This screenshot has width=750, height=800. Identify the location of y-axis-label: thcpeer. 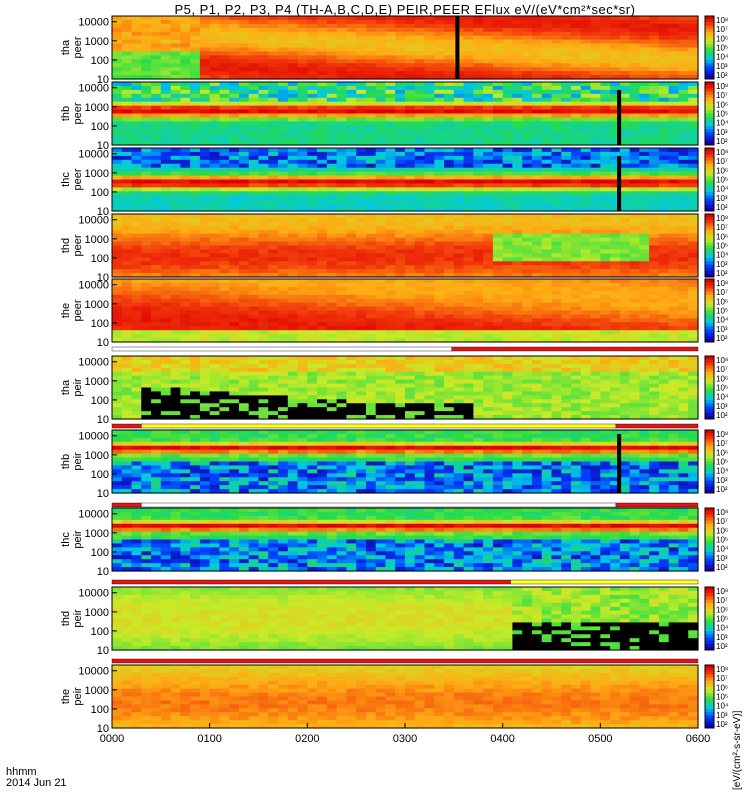
(72, 179).